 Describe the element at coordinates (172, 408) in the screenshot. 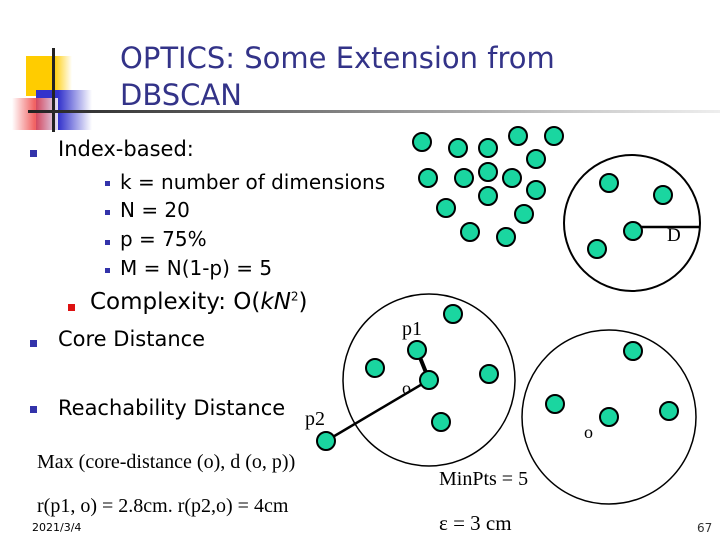

I see `reachability-label: Reachability Distance` at that location.